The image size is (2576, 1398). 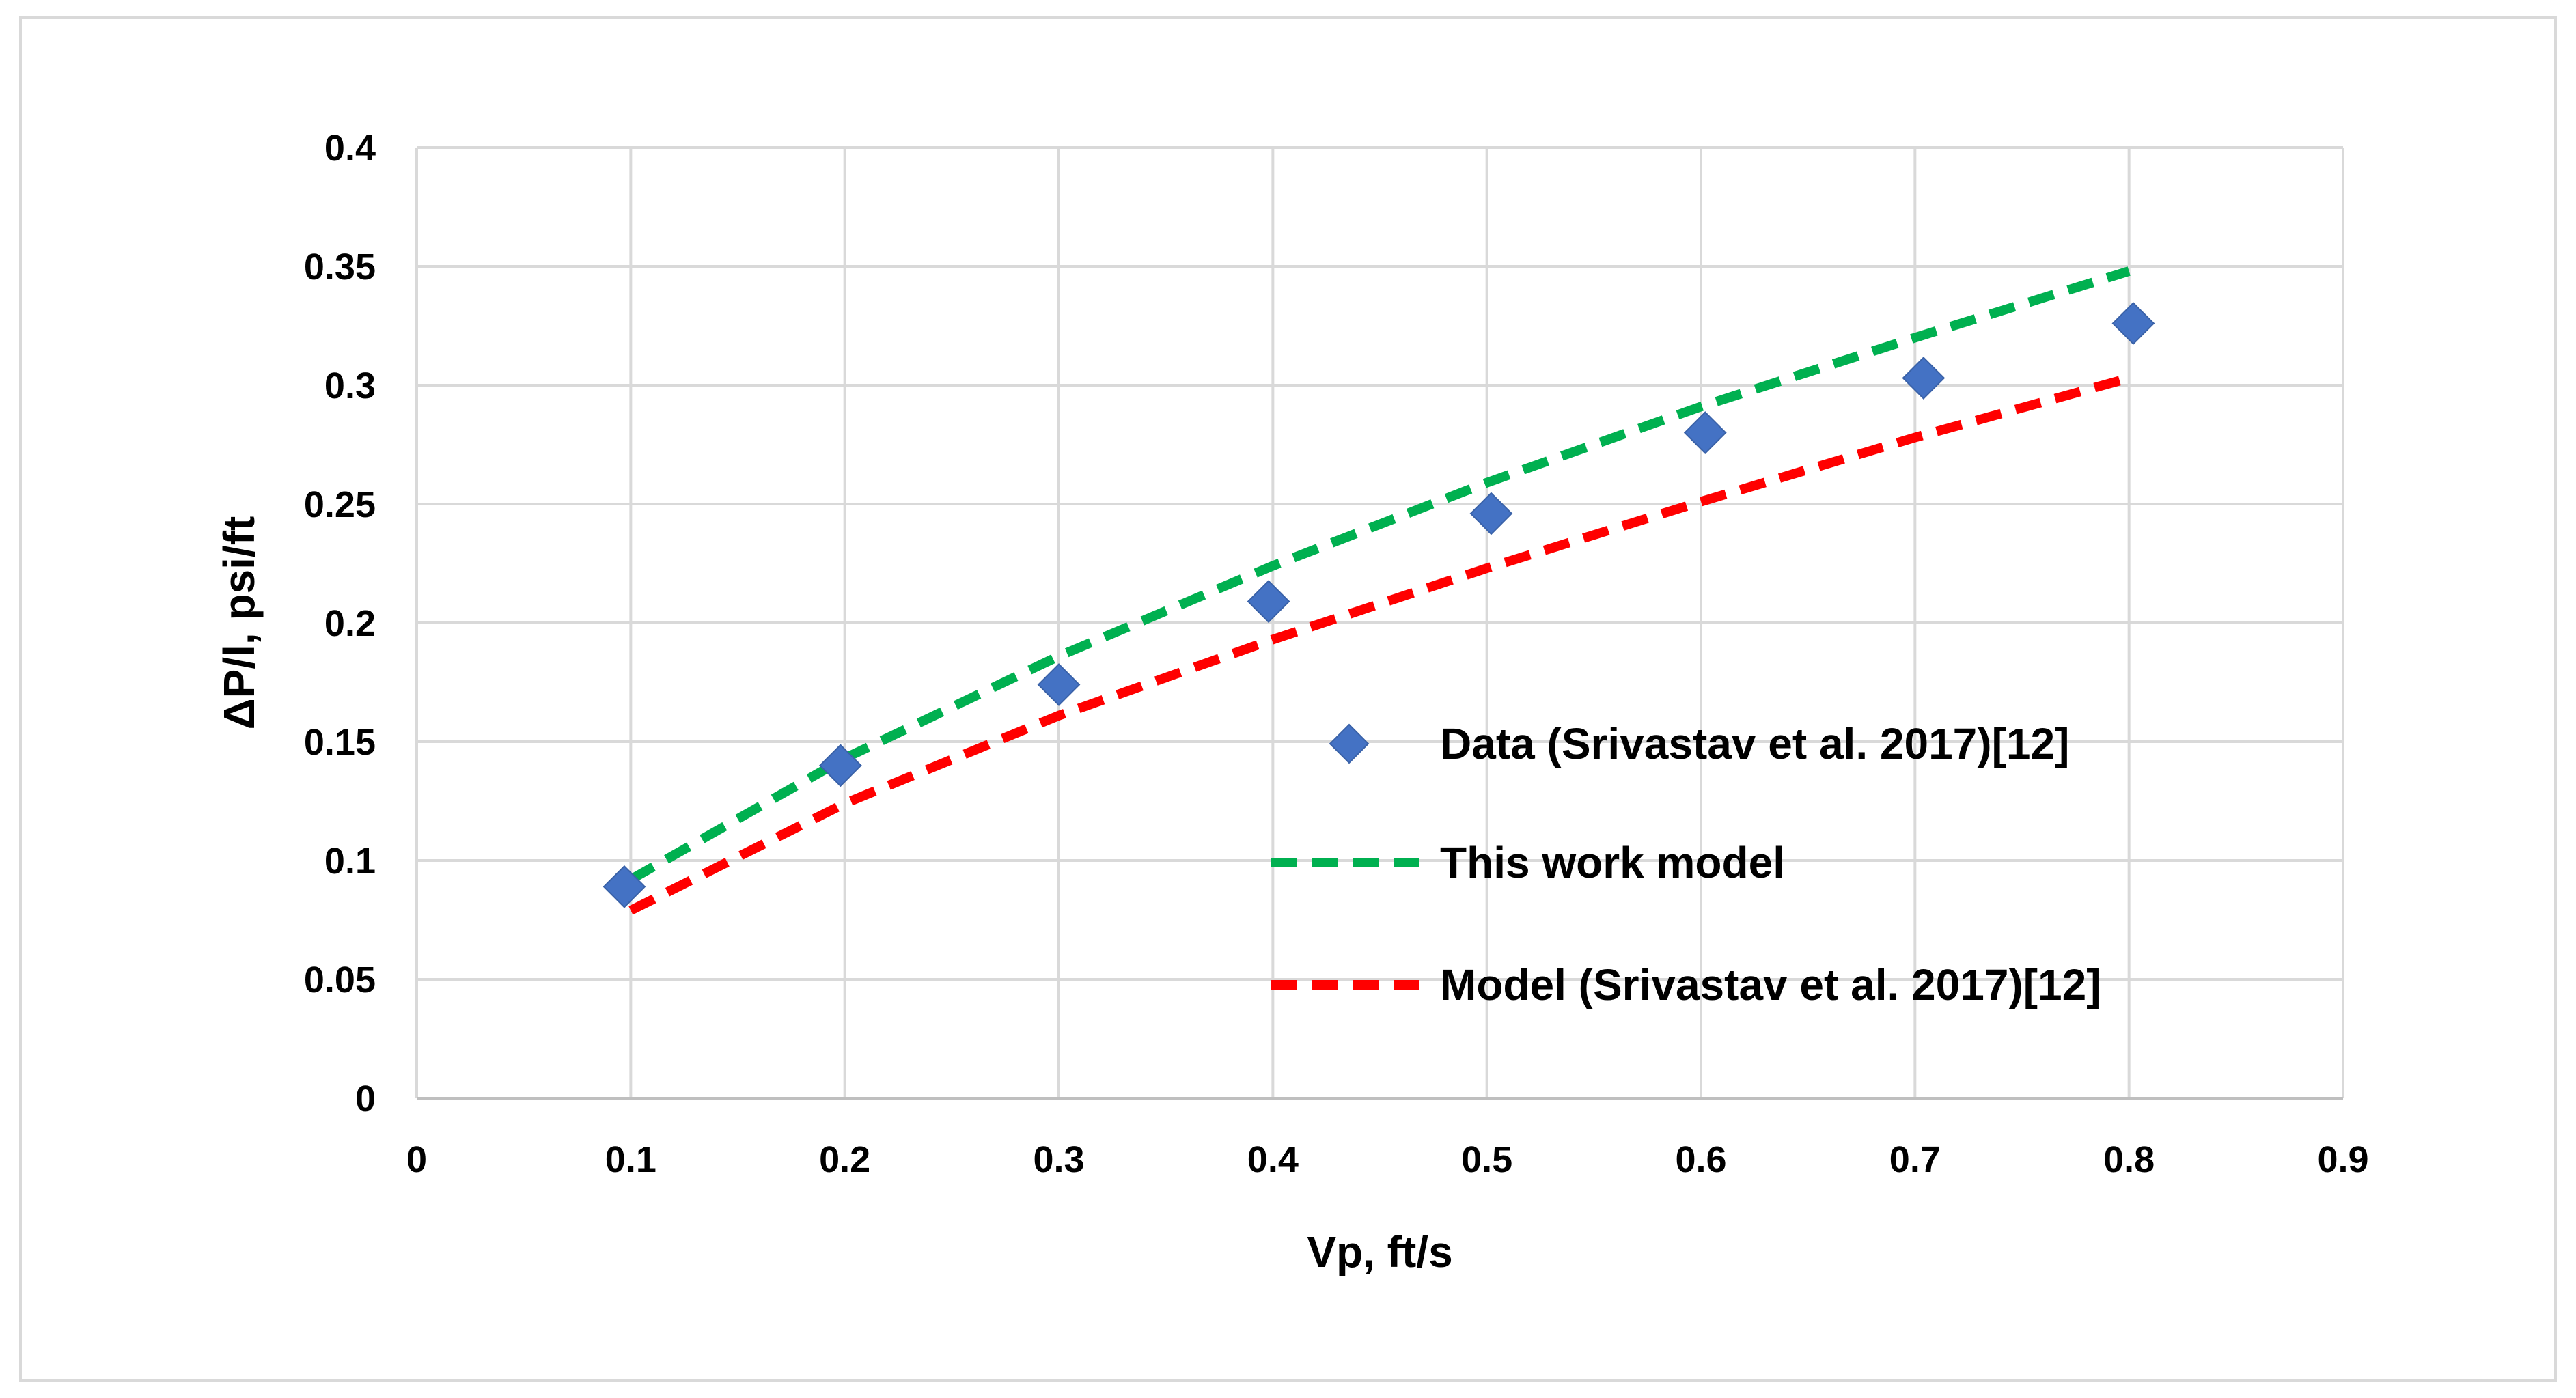 What do you see at coordinates (1058, 1159) in the screenshot?
I see `x-tick-label: 0.3` at bounding box center [1058, 1159].